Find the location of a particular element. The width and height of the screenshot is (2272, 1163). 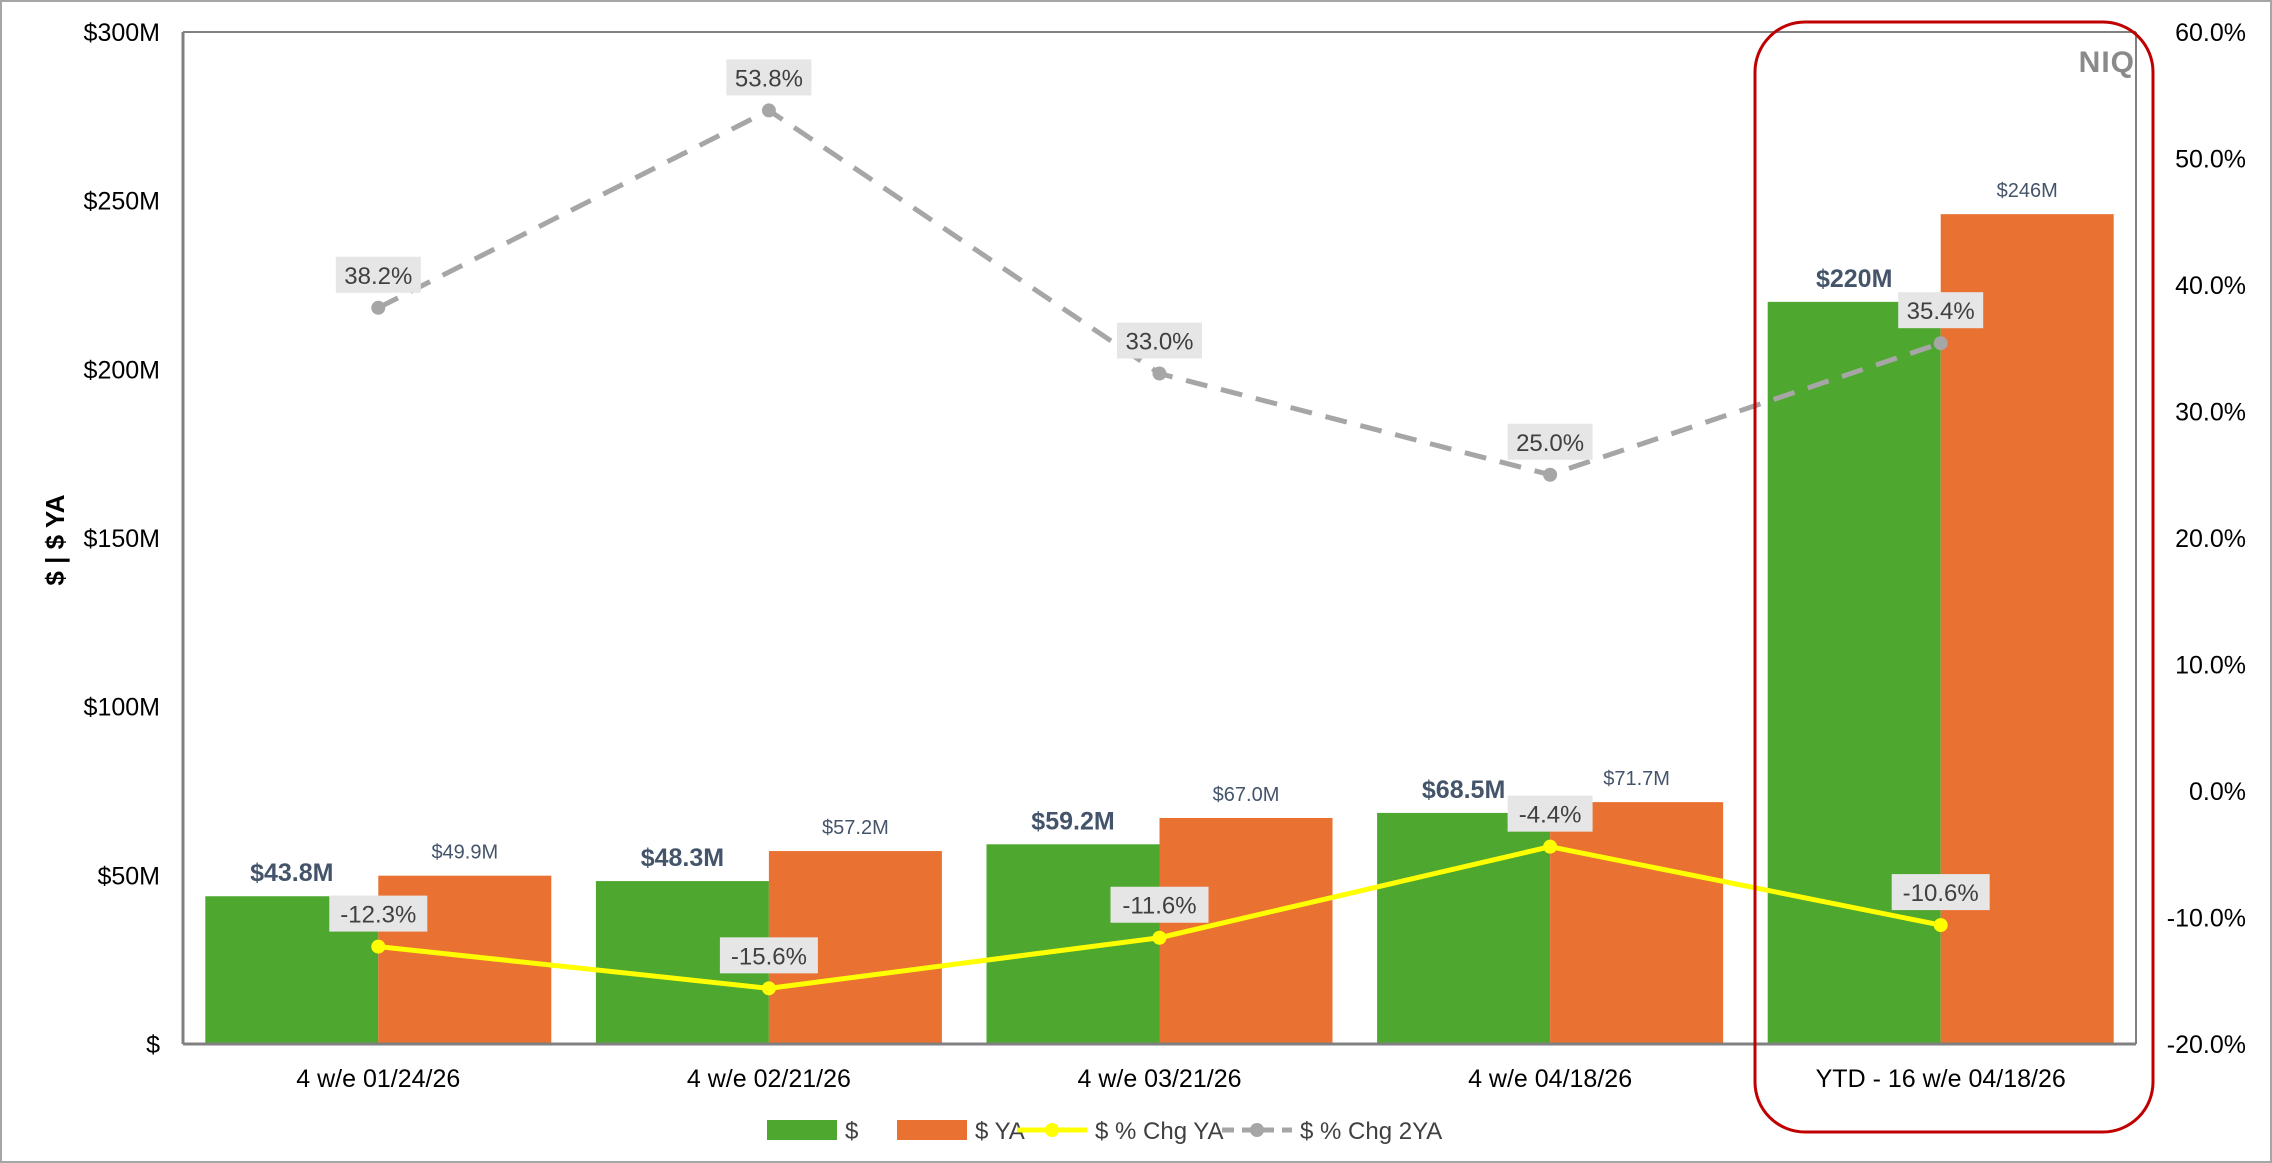

legend-item: $ % Chg 2YA is located at coordinates (1332, 1131).